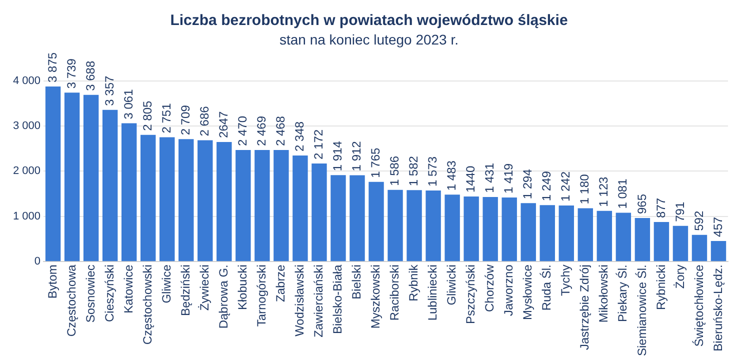  I want to click on x-tick-label: Myszkowski, so click(375, 296).